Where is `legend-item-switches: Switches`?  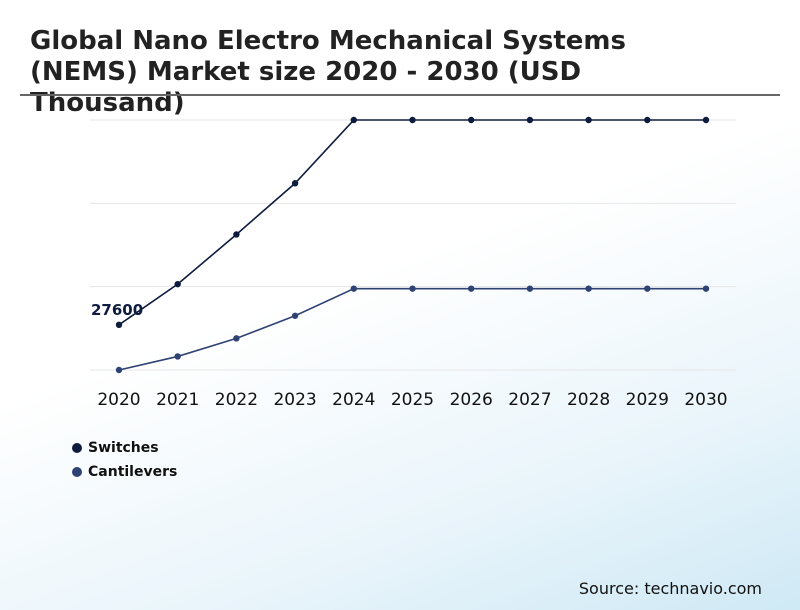 legend-item-switches: Switches is located at coordinates (124, 448).